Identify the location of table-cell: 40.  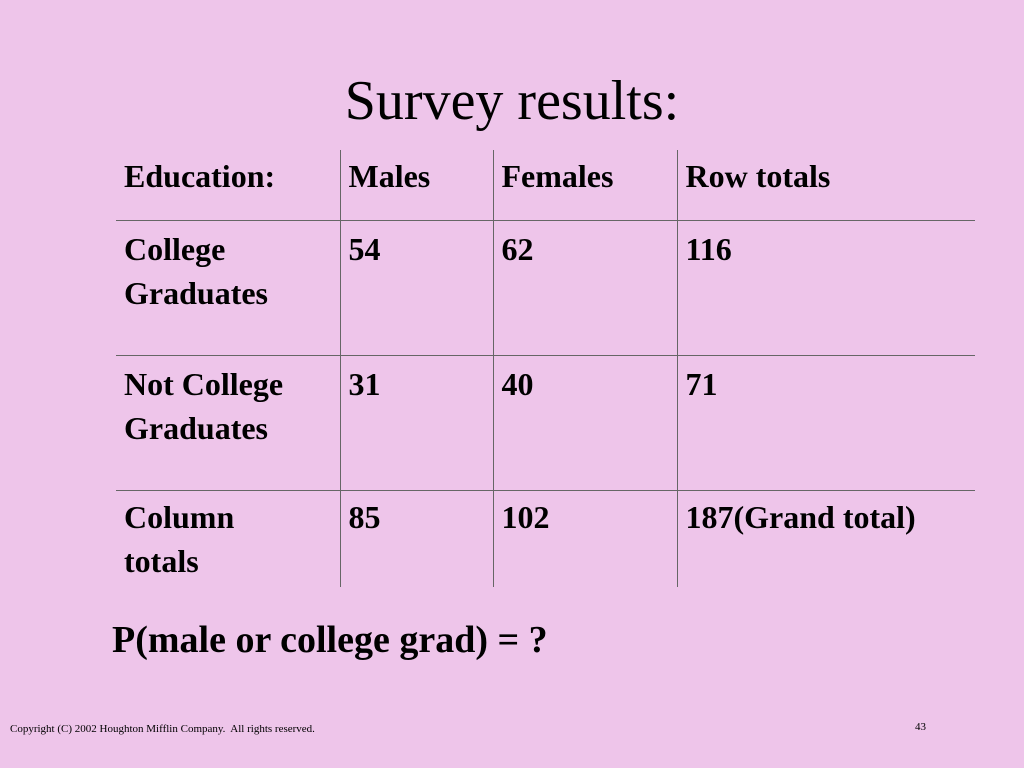
(584, 423).